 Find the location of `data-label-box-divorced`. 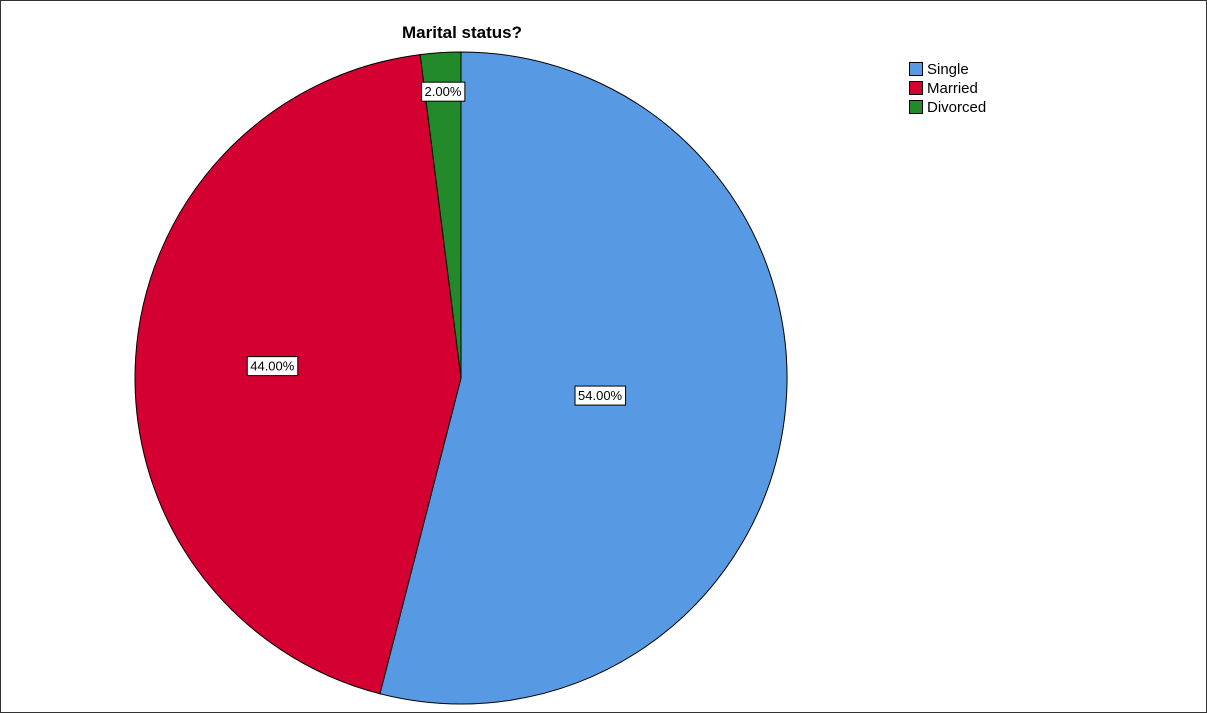

data-label-box-divorced is located at coordinates (443, 91).